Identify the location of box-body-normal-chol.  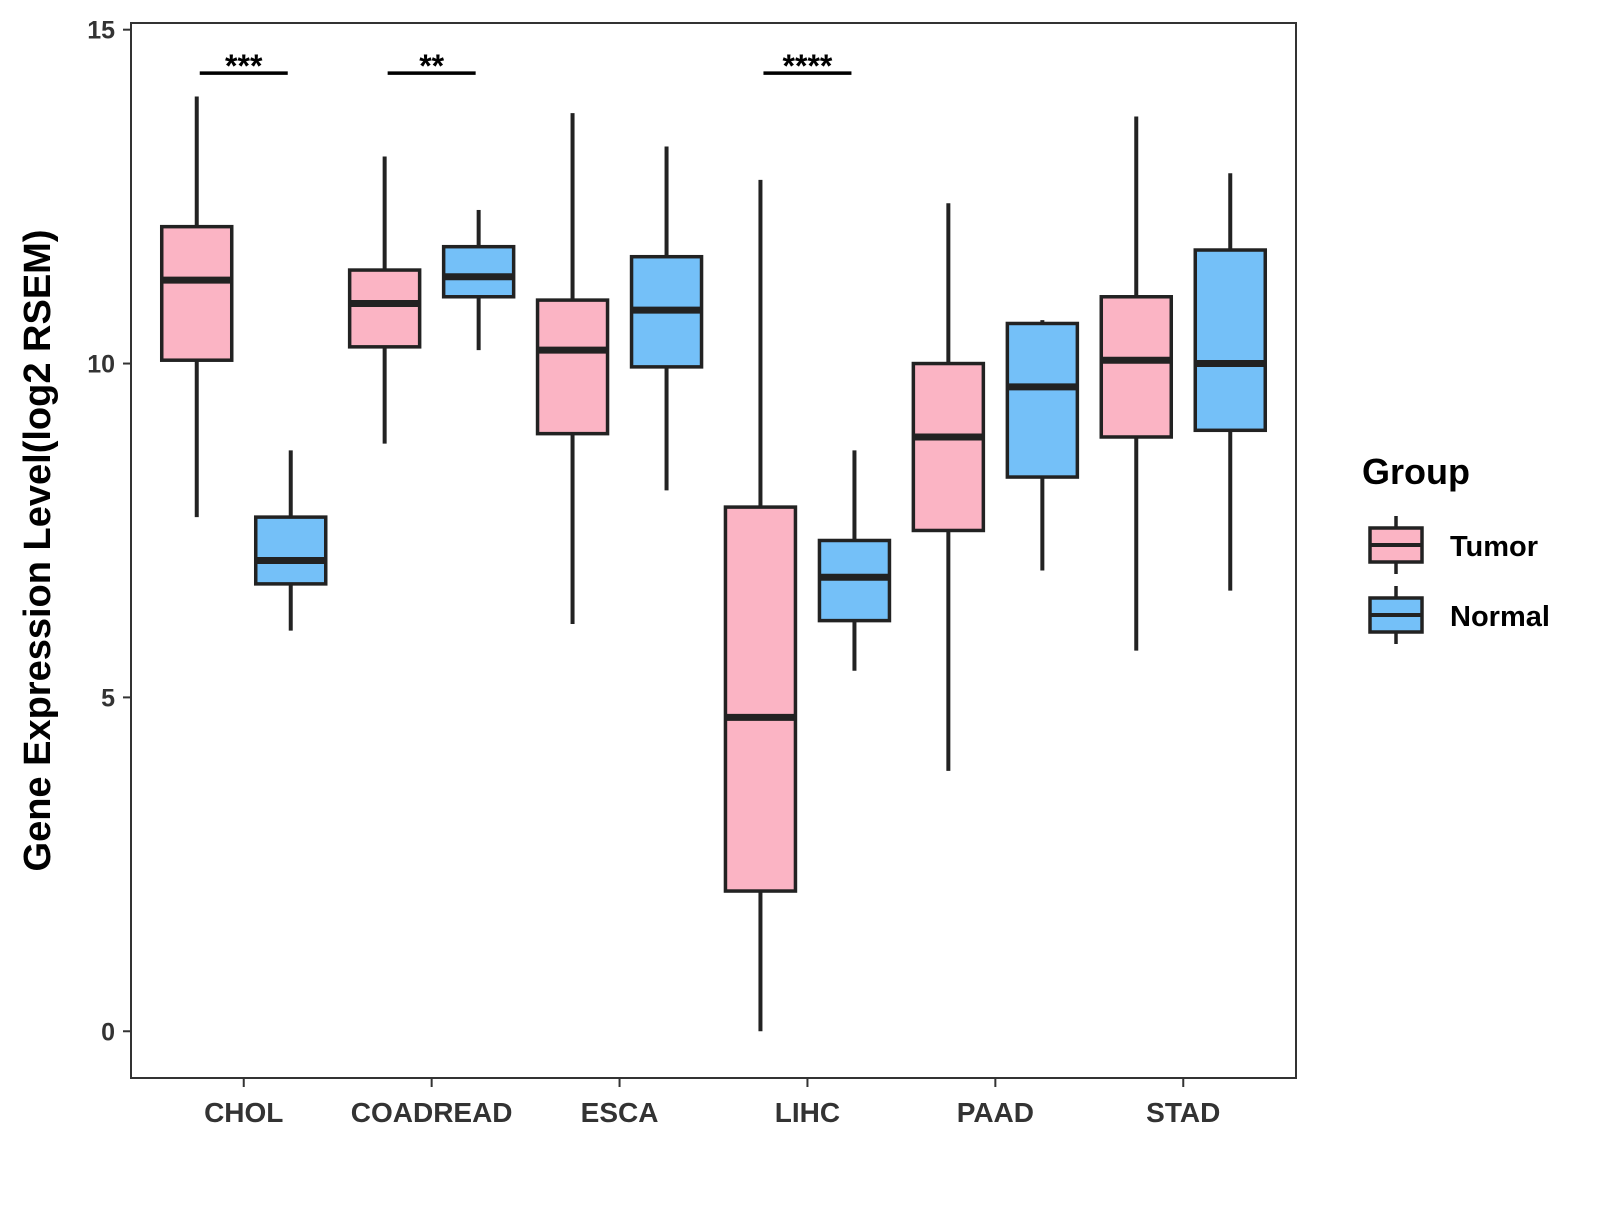
(290, 550).